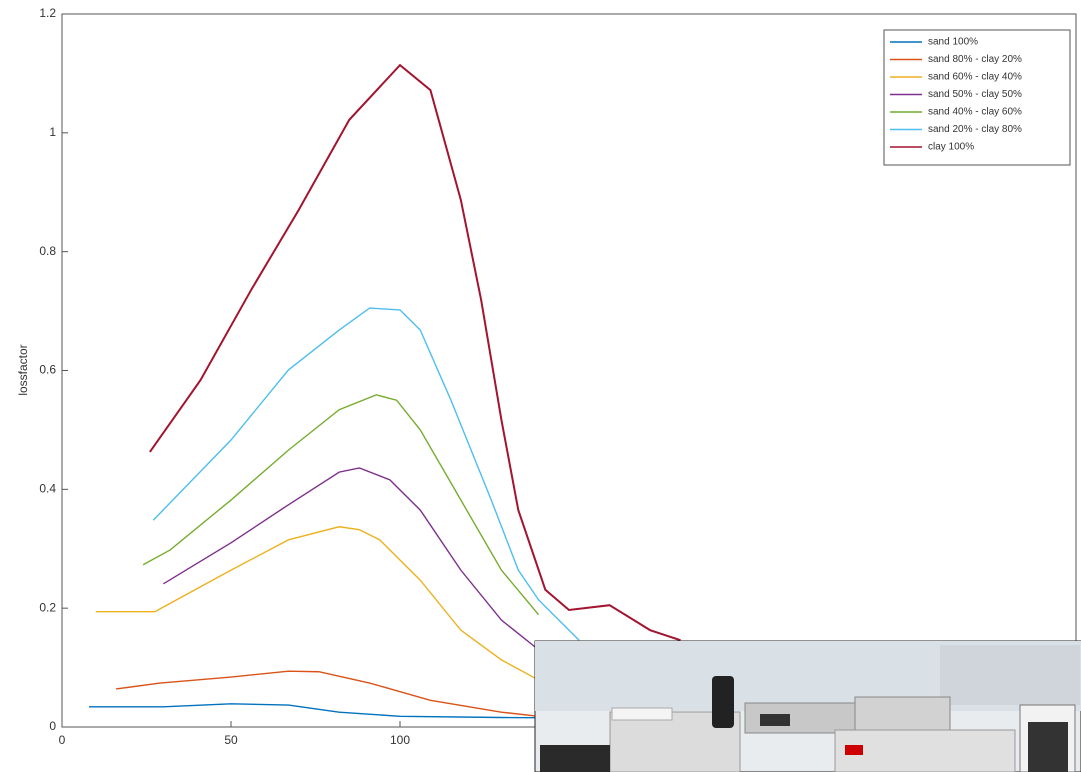 This screenshot has width=1081, height=772. Describe the element at coordinates (52, 132) in the screenshot. I see `y-tick-label: 1` at that location.